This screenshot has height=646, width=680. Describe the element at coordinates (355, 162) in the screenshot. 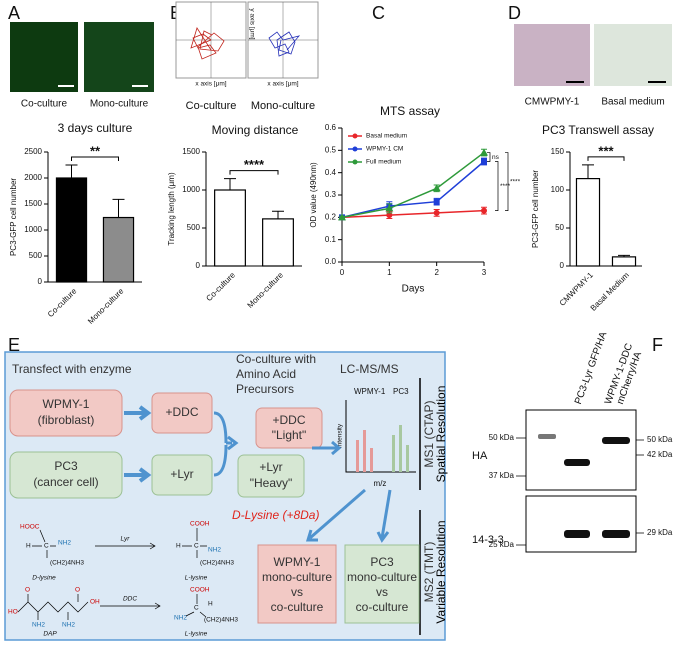

I see `legend-marker` at that location.